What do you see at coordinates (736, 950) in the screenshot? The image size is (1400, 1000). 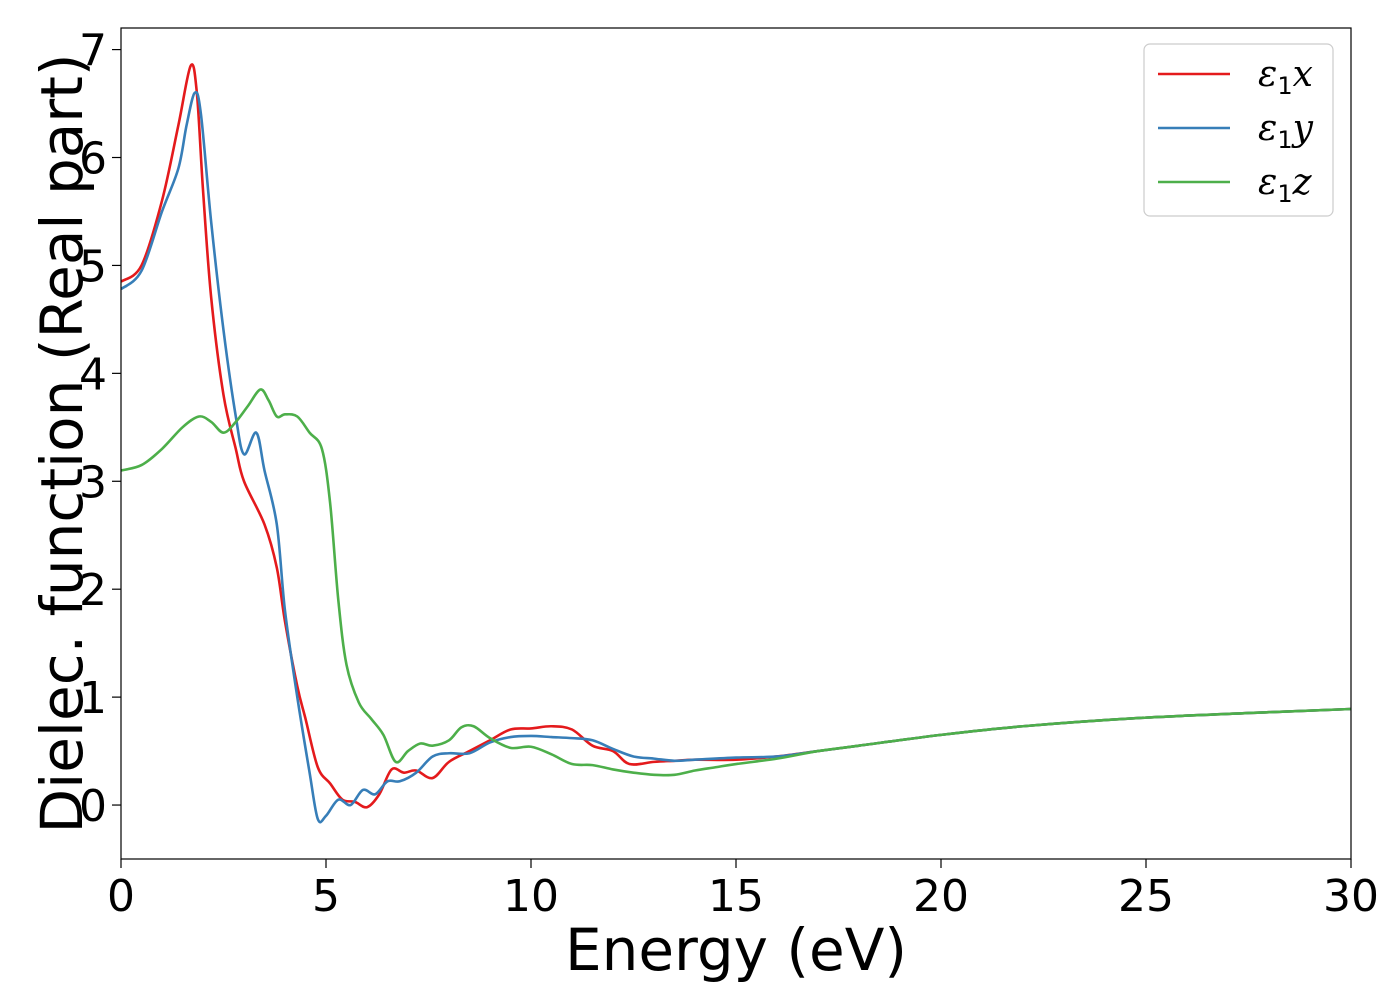 I see `x-axis-title: Energy (eV)` at bounding box center [736, 950].